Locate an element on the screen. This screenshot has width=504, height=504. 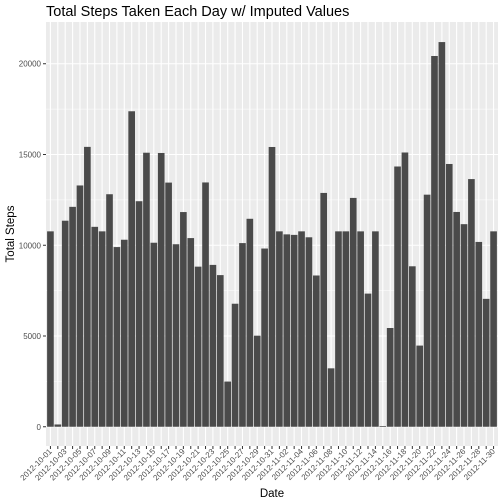
y-tick-label: 0 is located at coordinates (39, 427).